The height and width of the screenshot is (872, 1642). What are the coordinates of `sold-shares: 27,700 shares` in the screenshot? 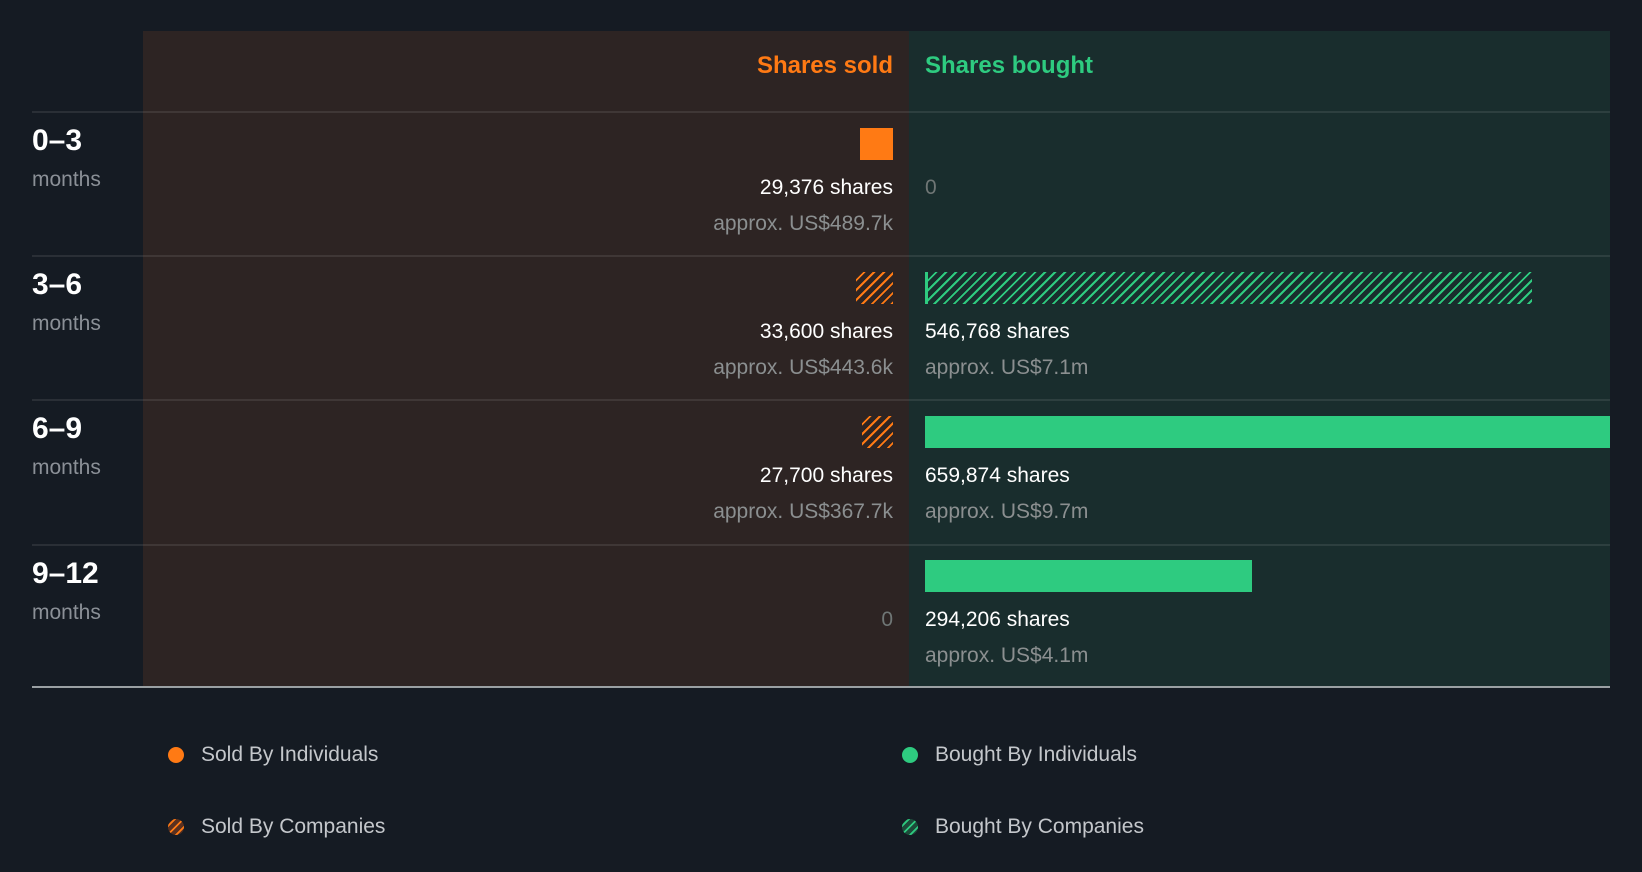 It's located at (826, 475).